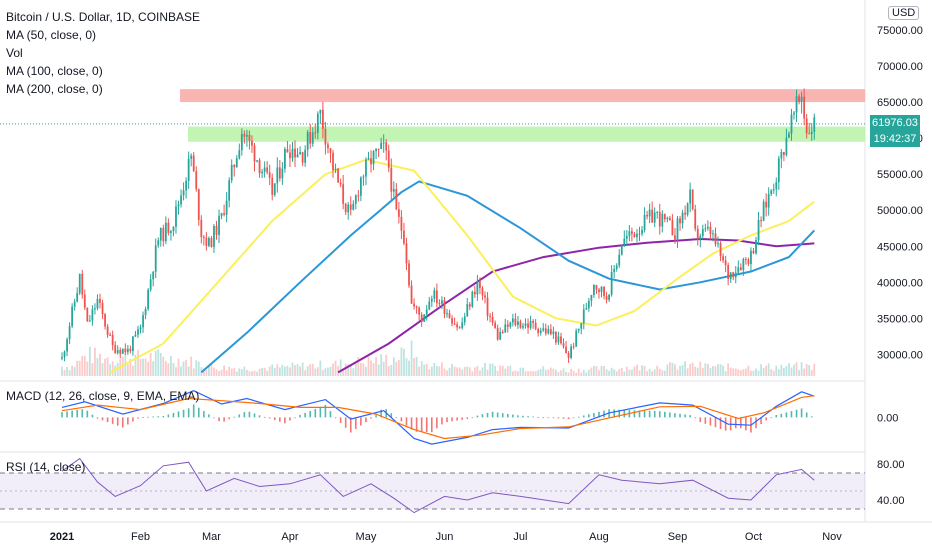 The height and width of the screenshot is (550, 932). What do you see at coordinates (51, 35) in the screenshot?
I see `legend-ma50: MA (50, close, 0)` at bounding box center [51, 35].